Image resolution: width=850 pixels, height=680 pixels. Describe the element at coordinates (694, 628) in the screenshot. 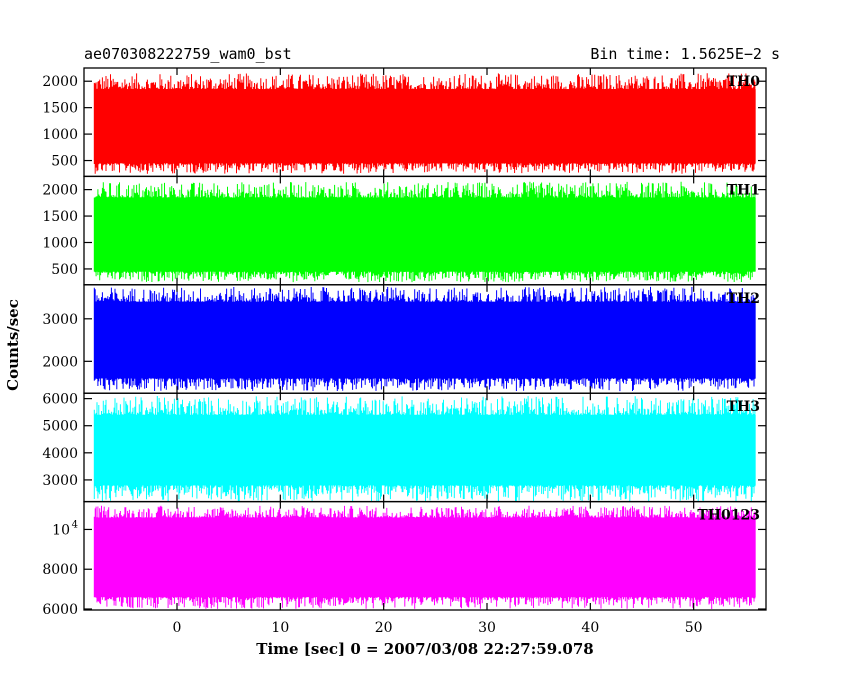

I see `x-tick-label: 50` at that location.